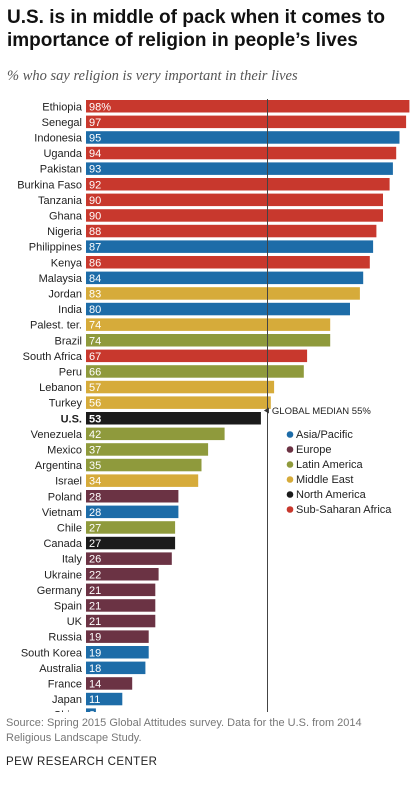  Describe the element at coordinates (60, 201) in the screenshot. I see `category-label: Tanzania` at that location.